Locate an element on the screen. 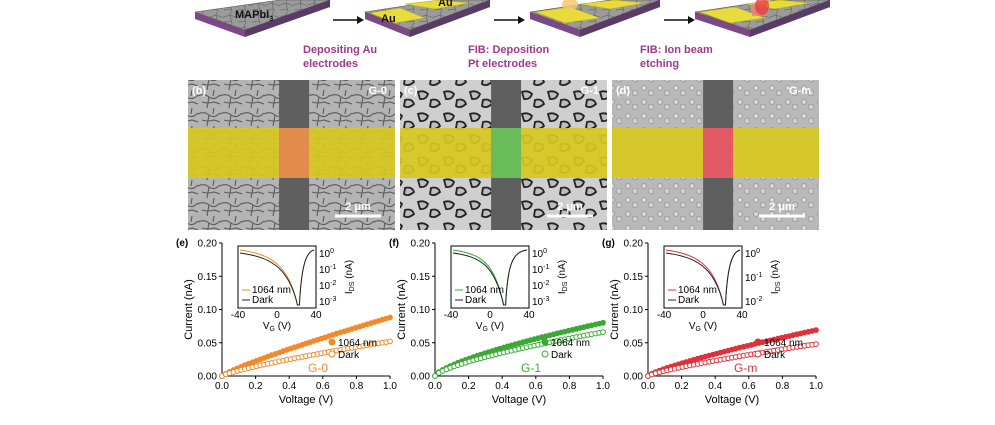  sem-panel-label: (c) is located at coordinates (411, 91).